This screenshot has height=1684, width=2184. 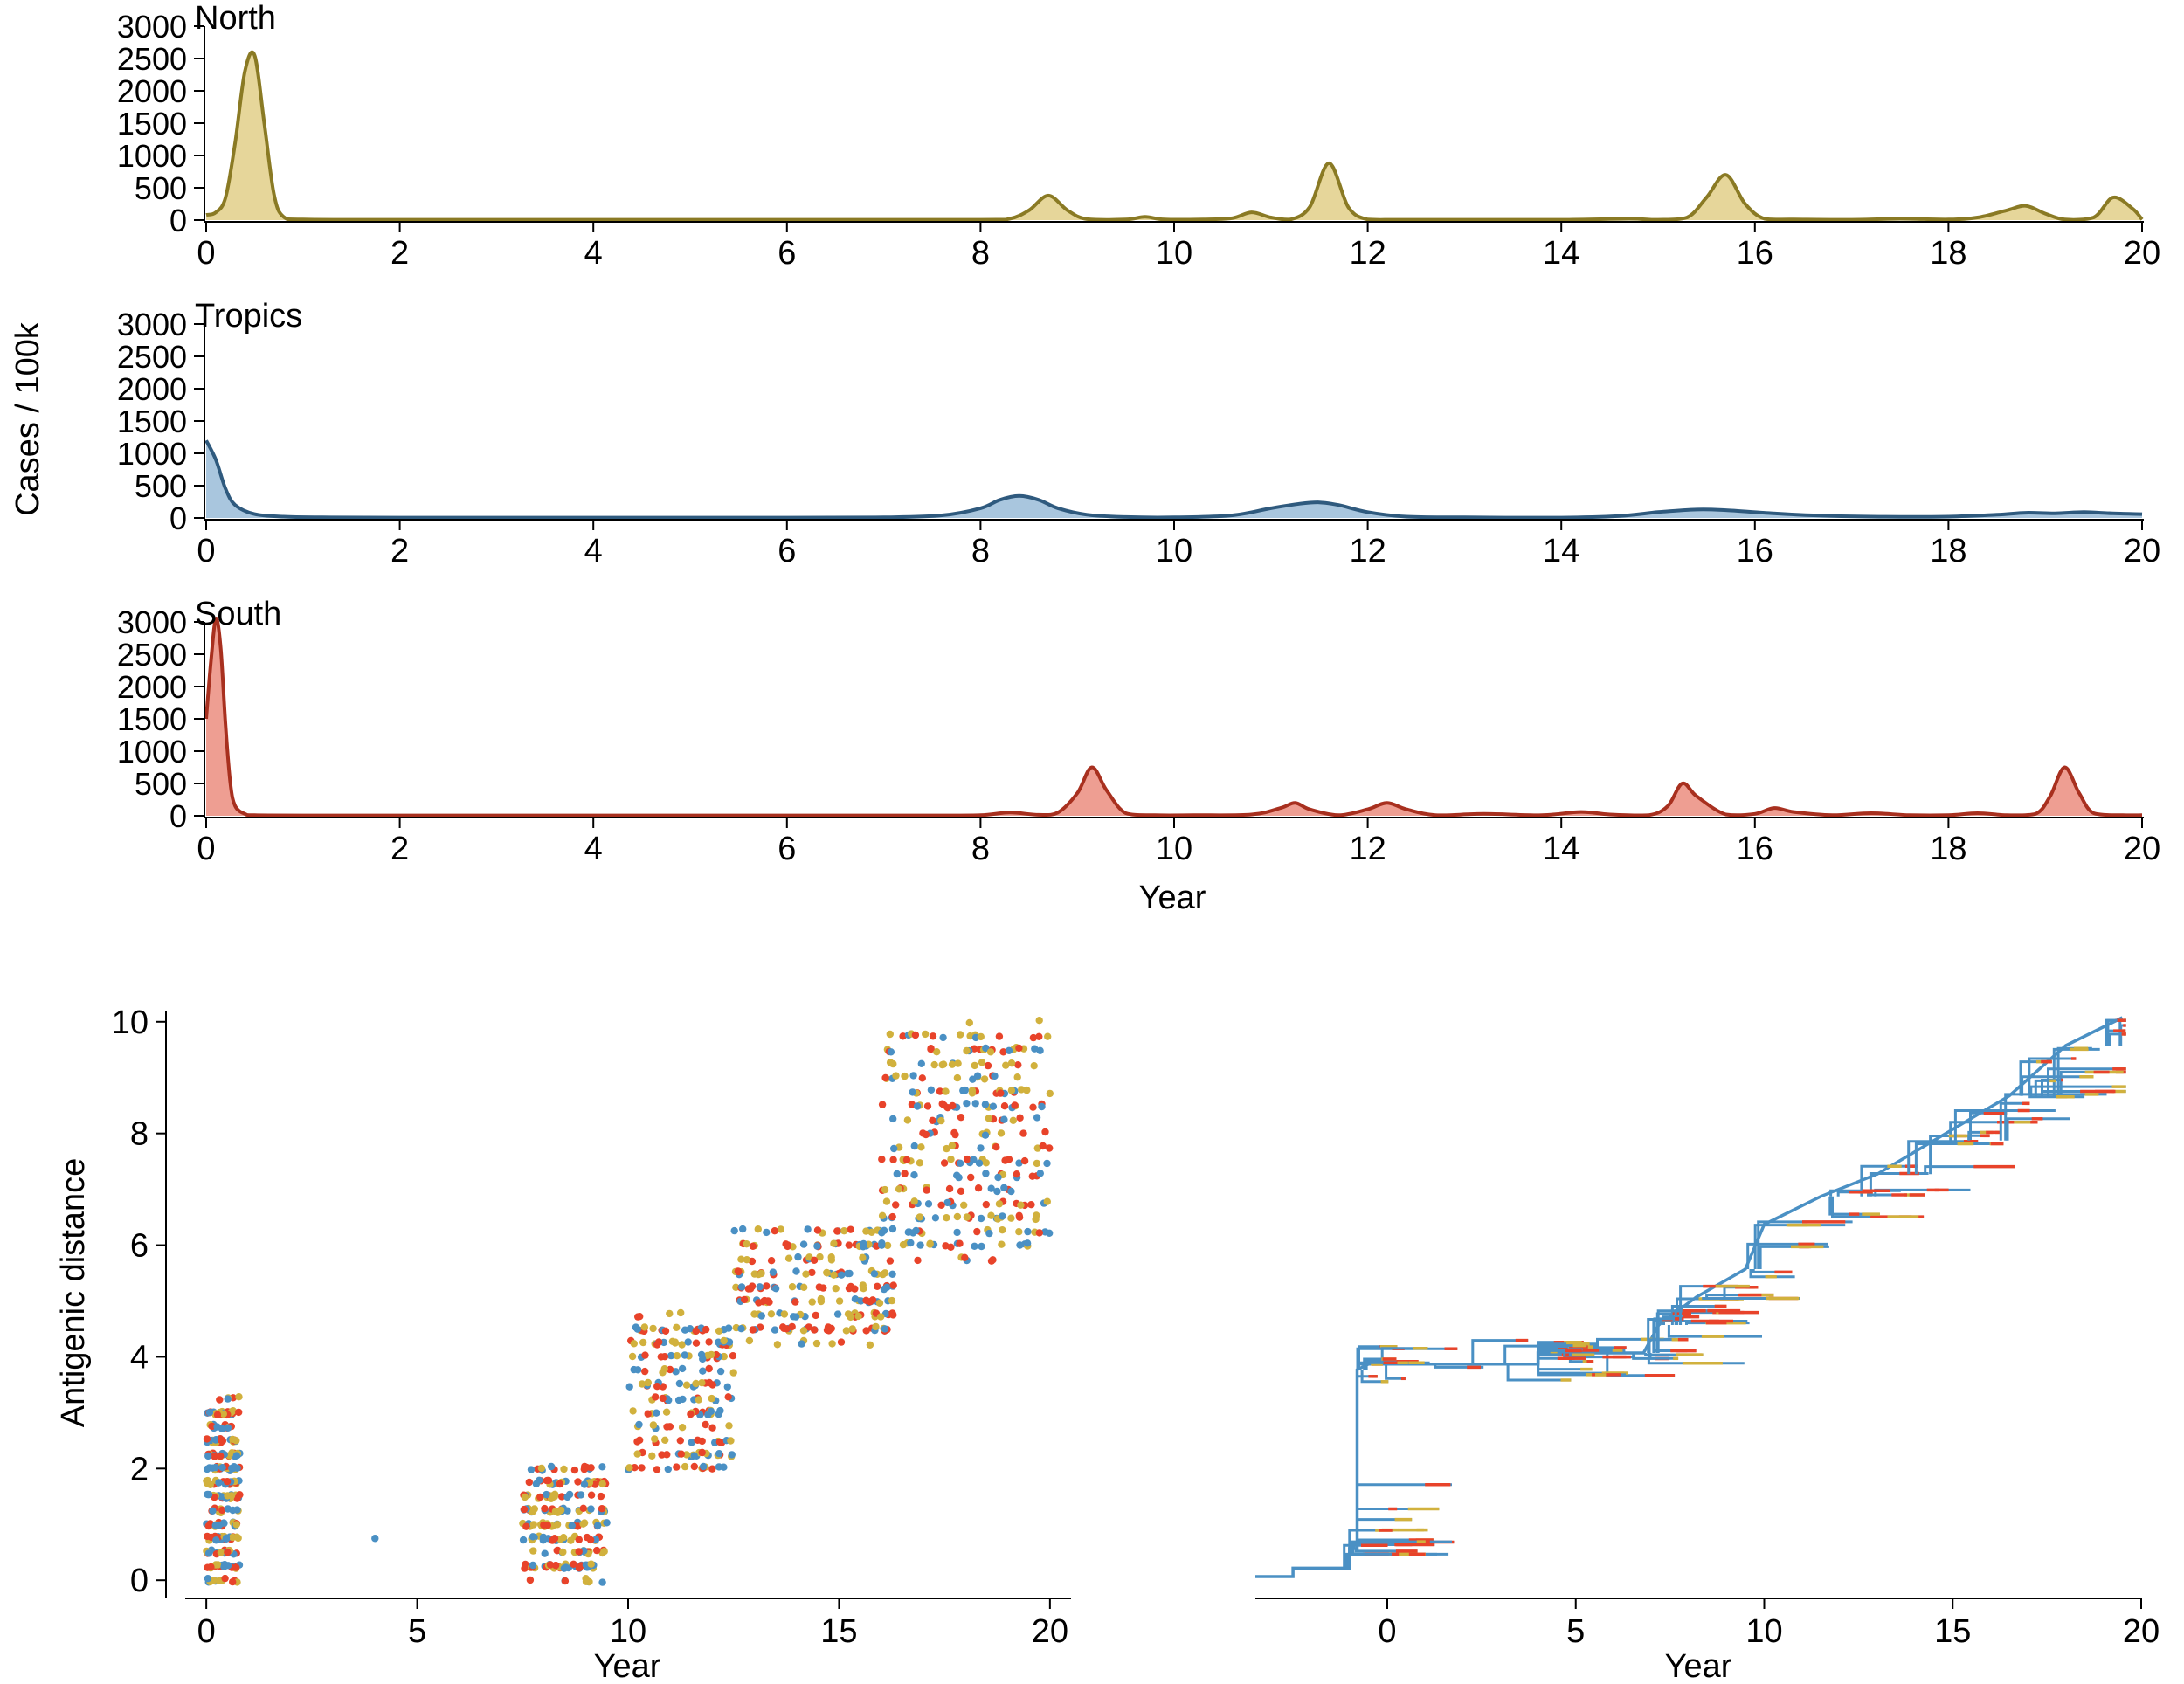 What do you see at coordinates (1050, 1631) in the screenshot?
I see `scatter-x-tick-label: 20` at bounding box center [1050, 1631].